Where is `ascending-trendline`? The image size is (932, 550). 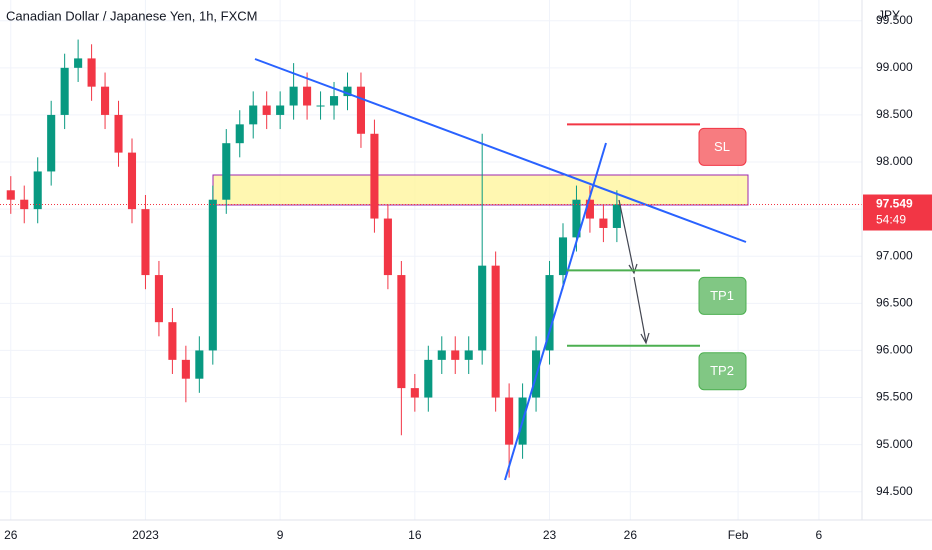
ascending-trendline is located at coordinates (555, 311).